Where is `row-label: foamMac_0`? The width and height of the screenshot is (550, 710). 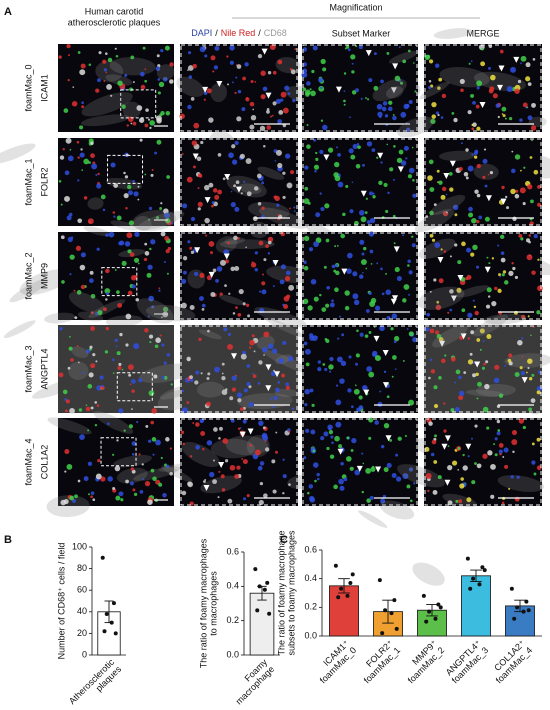 row-label: foamMac_0 is located at coordinates (28, 87).